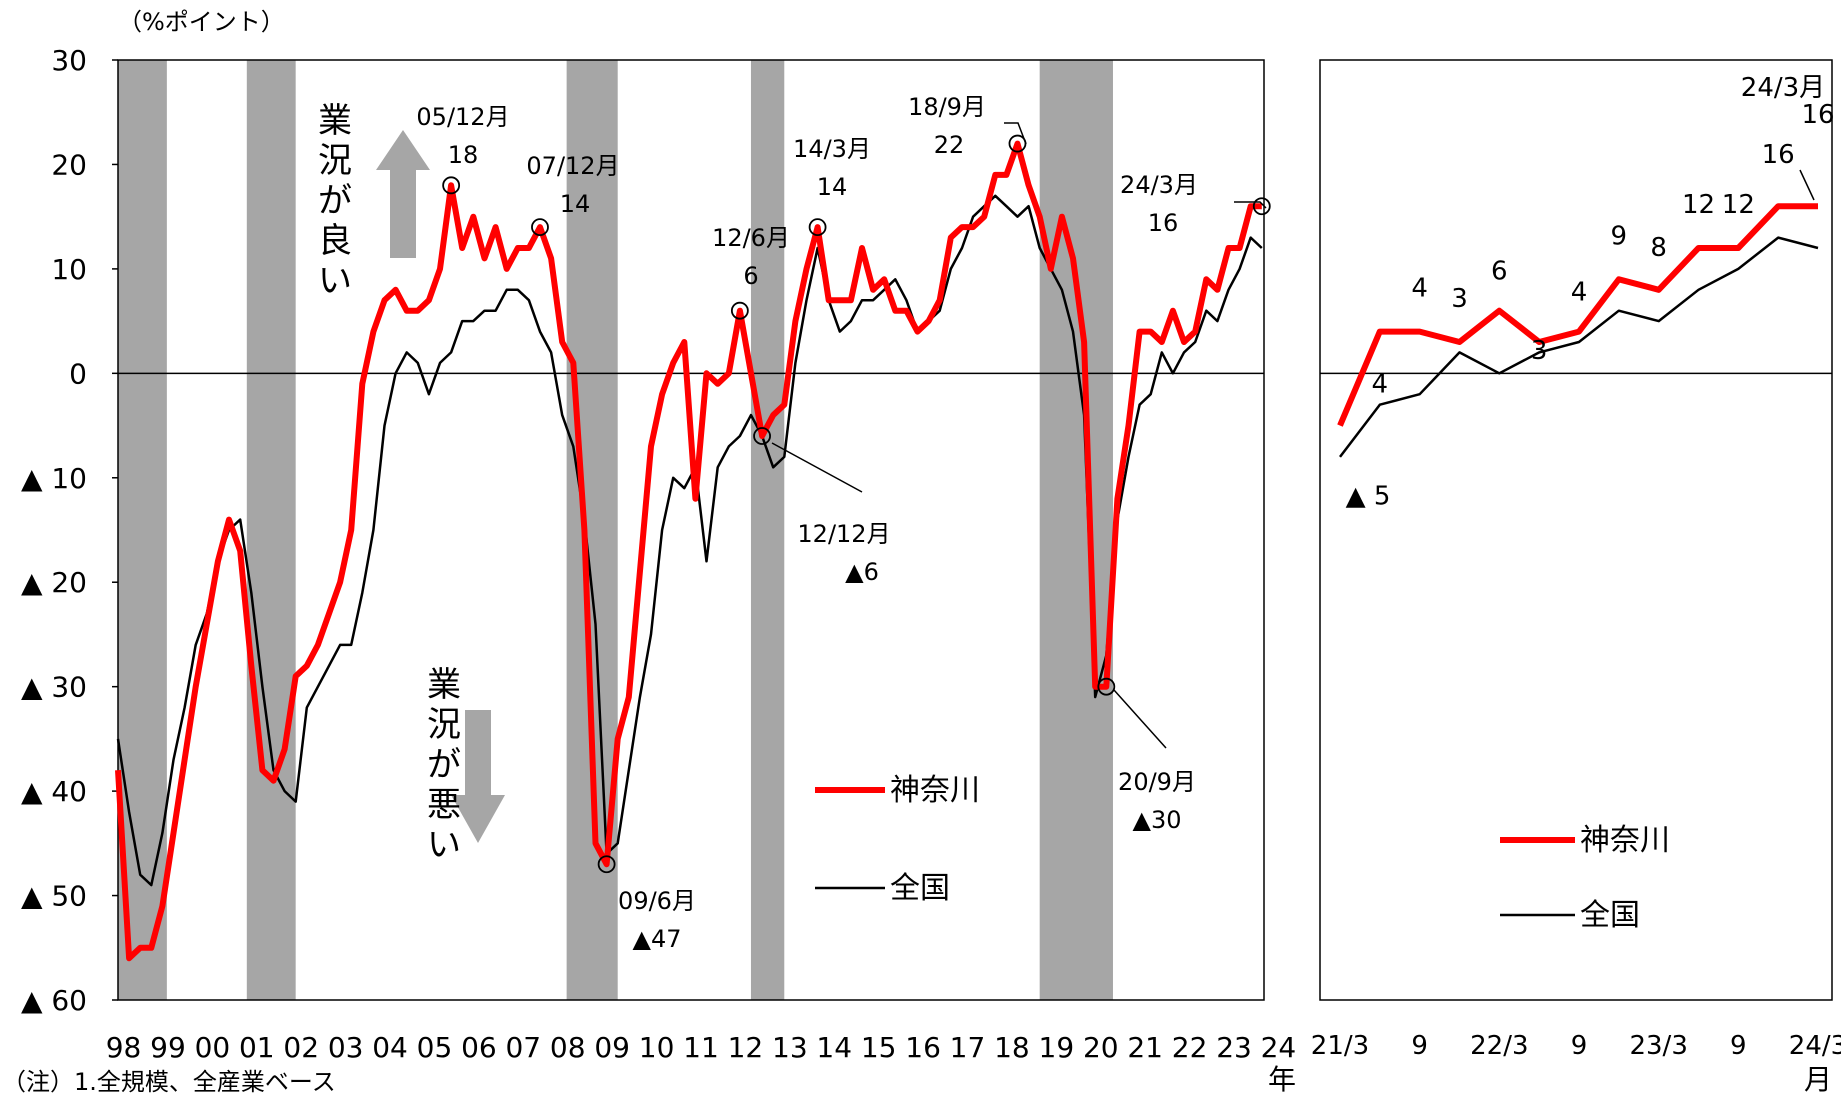  I want to click on annotation-bad-char: が, so click(444, 765).